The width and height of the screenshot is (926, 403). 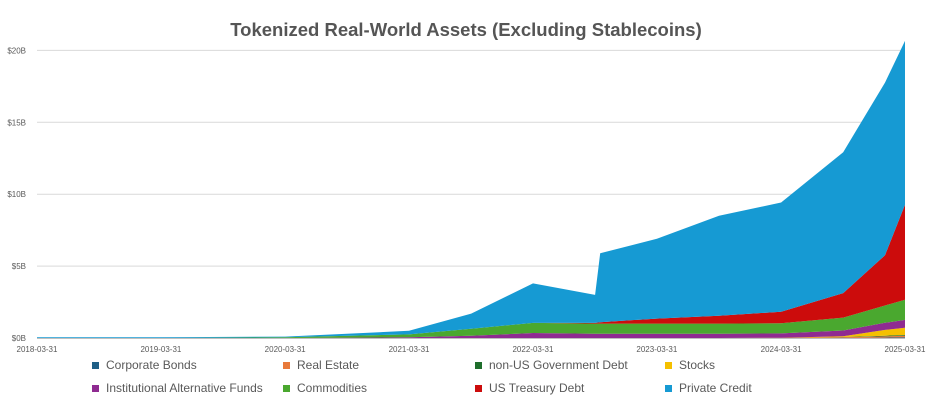 I want to click on y-tick-label: $10B, so click(x=16, y=194).